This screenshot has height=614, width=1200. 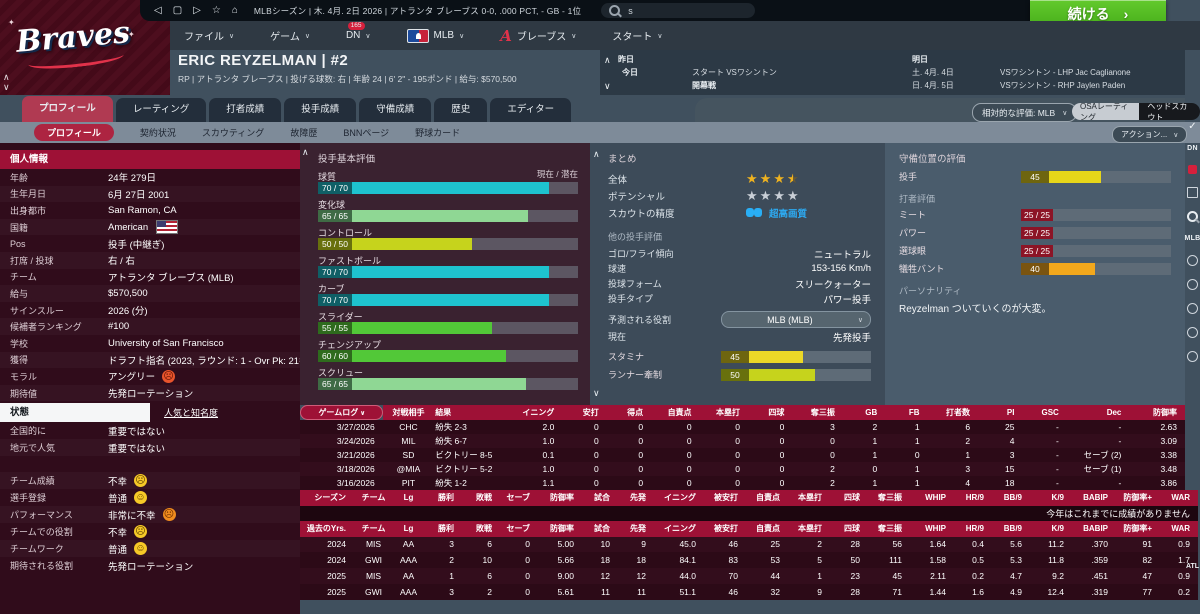 I want to click on mlb-shortcut: MLB, so click(x=1192, y=238).